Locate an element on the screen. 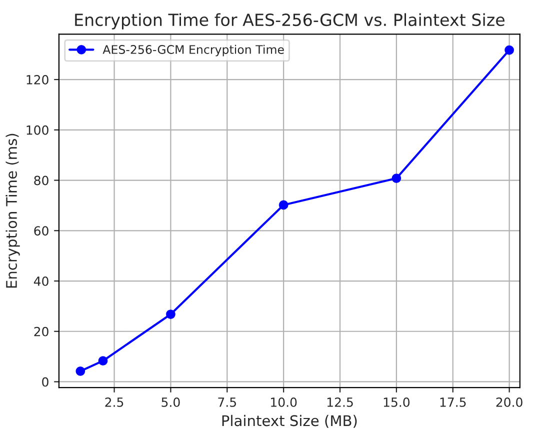 This screenshot has height=433, width=536. x-axis-title: Plaintext Size (MB) is located at coordinates (289, 421).